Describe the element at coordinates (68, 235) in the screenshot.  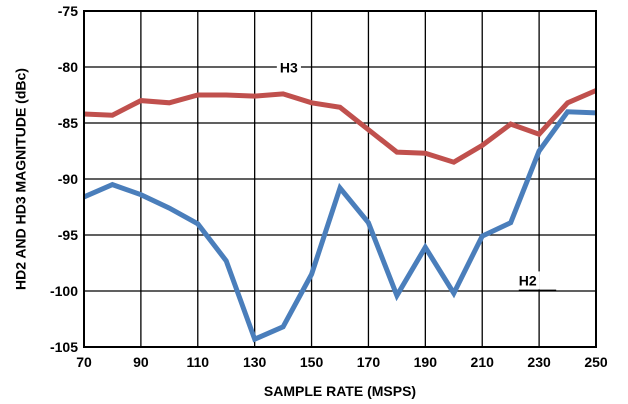
I see `y-tick-label: -95` at that location.